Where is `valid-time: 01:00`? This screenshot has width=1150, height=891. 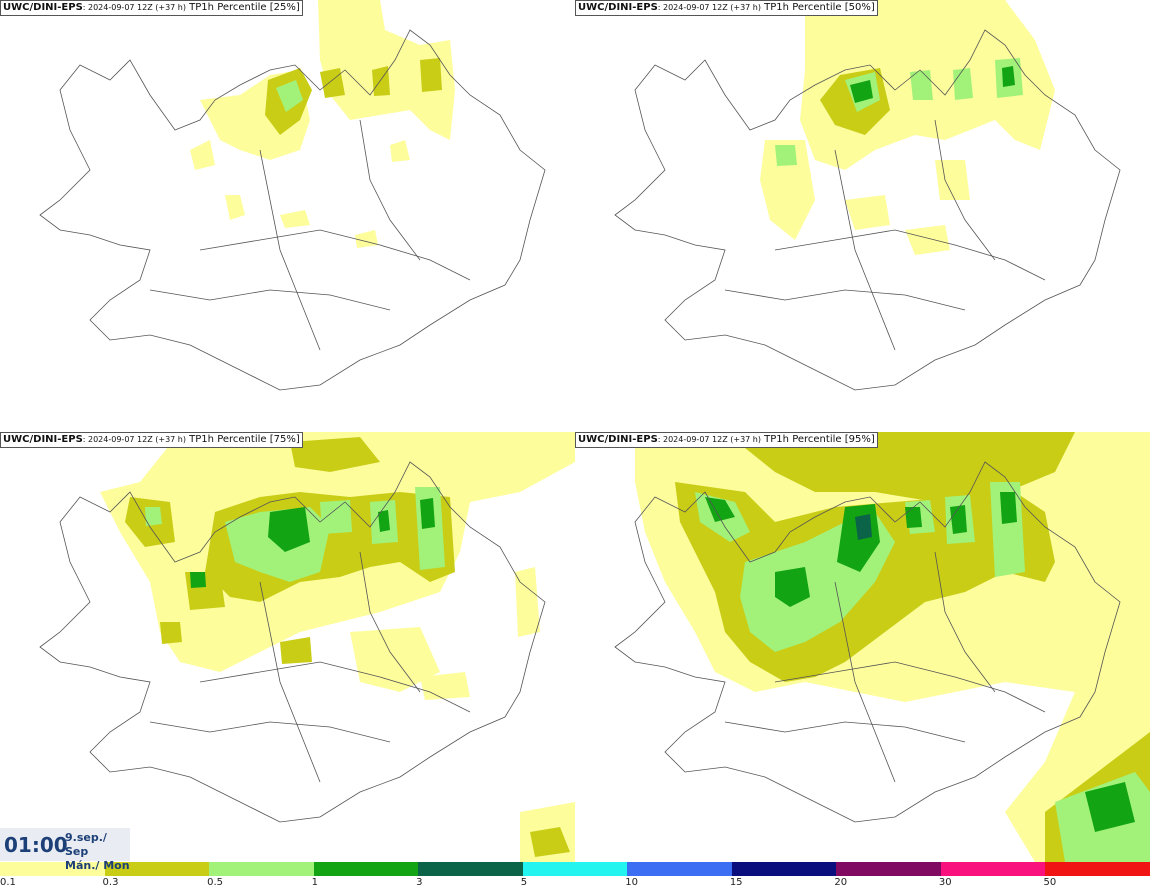 valid-time: 01:00 is located at coordinates (36, 845).